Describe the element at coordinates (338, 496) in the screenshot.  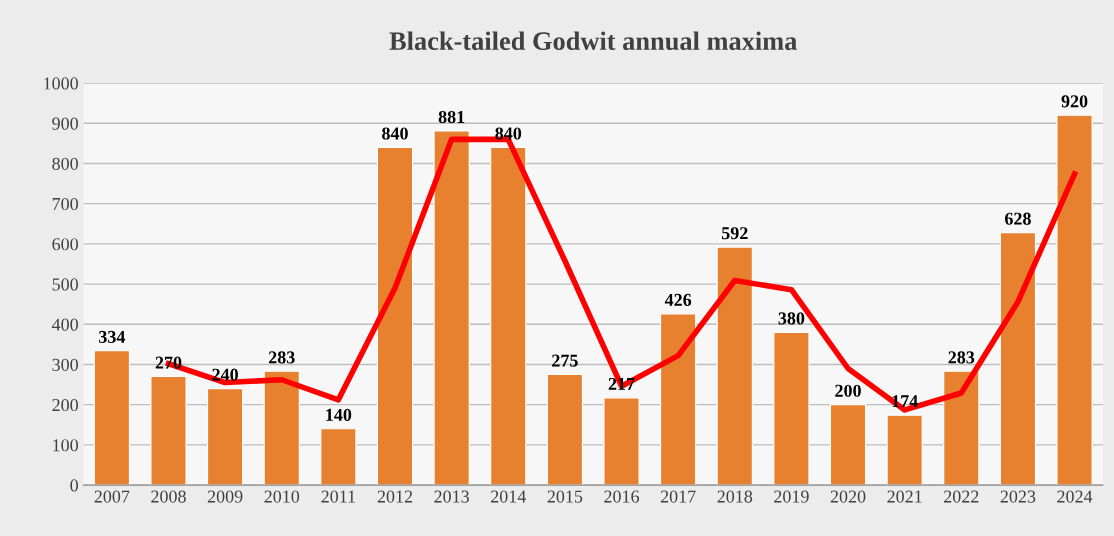
I see `x-tick-label: 2011` at that location.